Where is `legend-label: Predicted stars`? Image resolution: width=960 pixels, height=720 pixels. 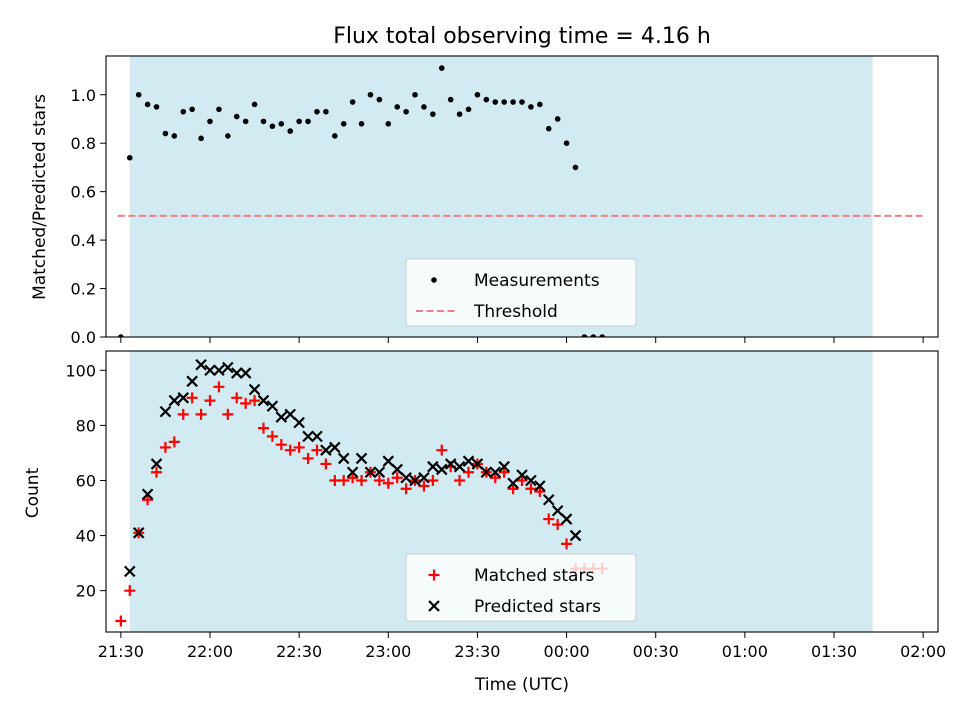
legend-label: Predicted stars is located at coordinates (537, 607).